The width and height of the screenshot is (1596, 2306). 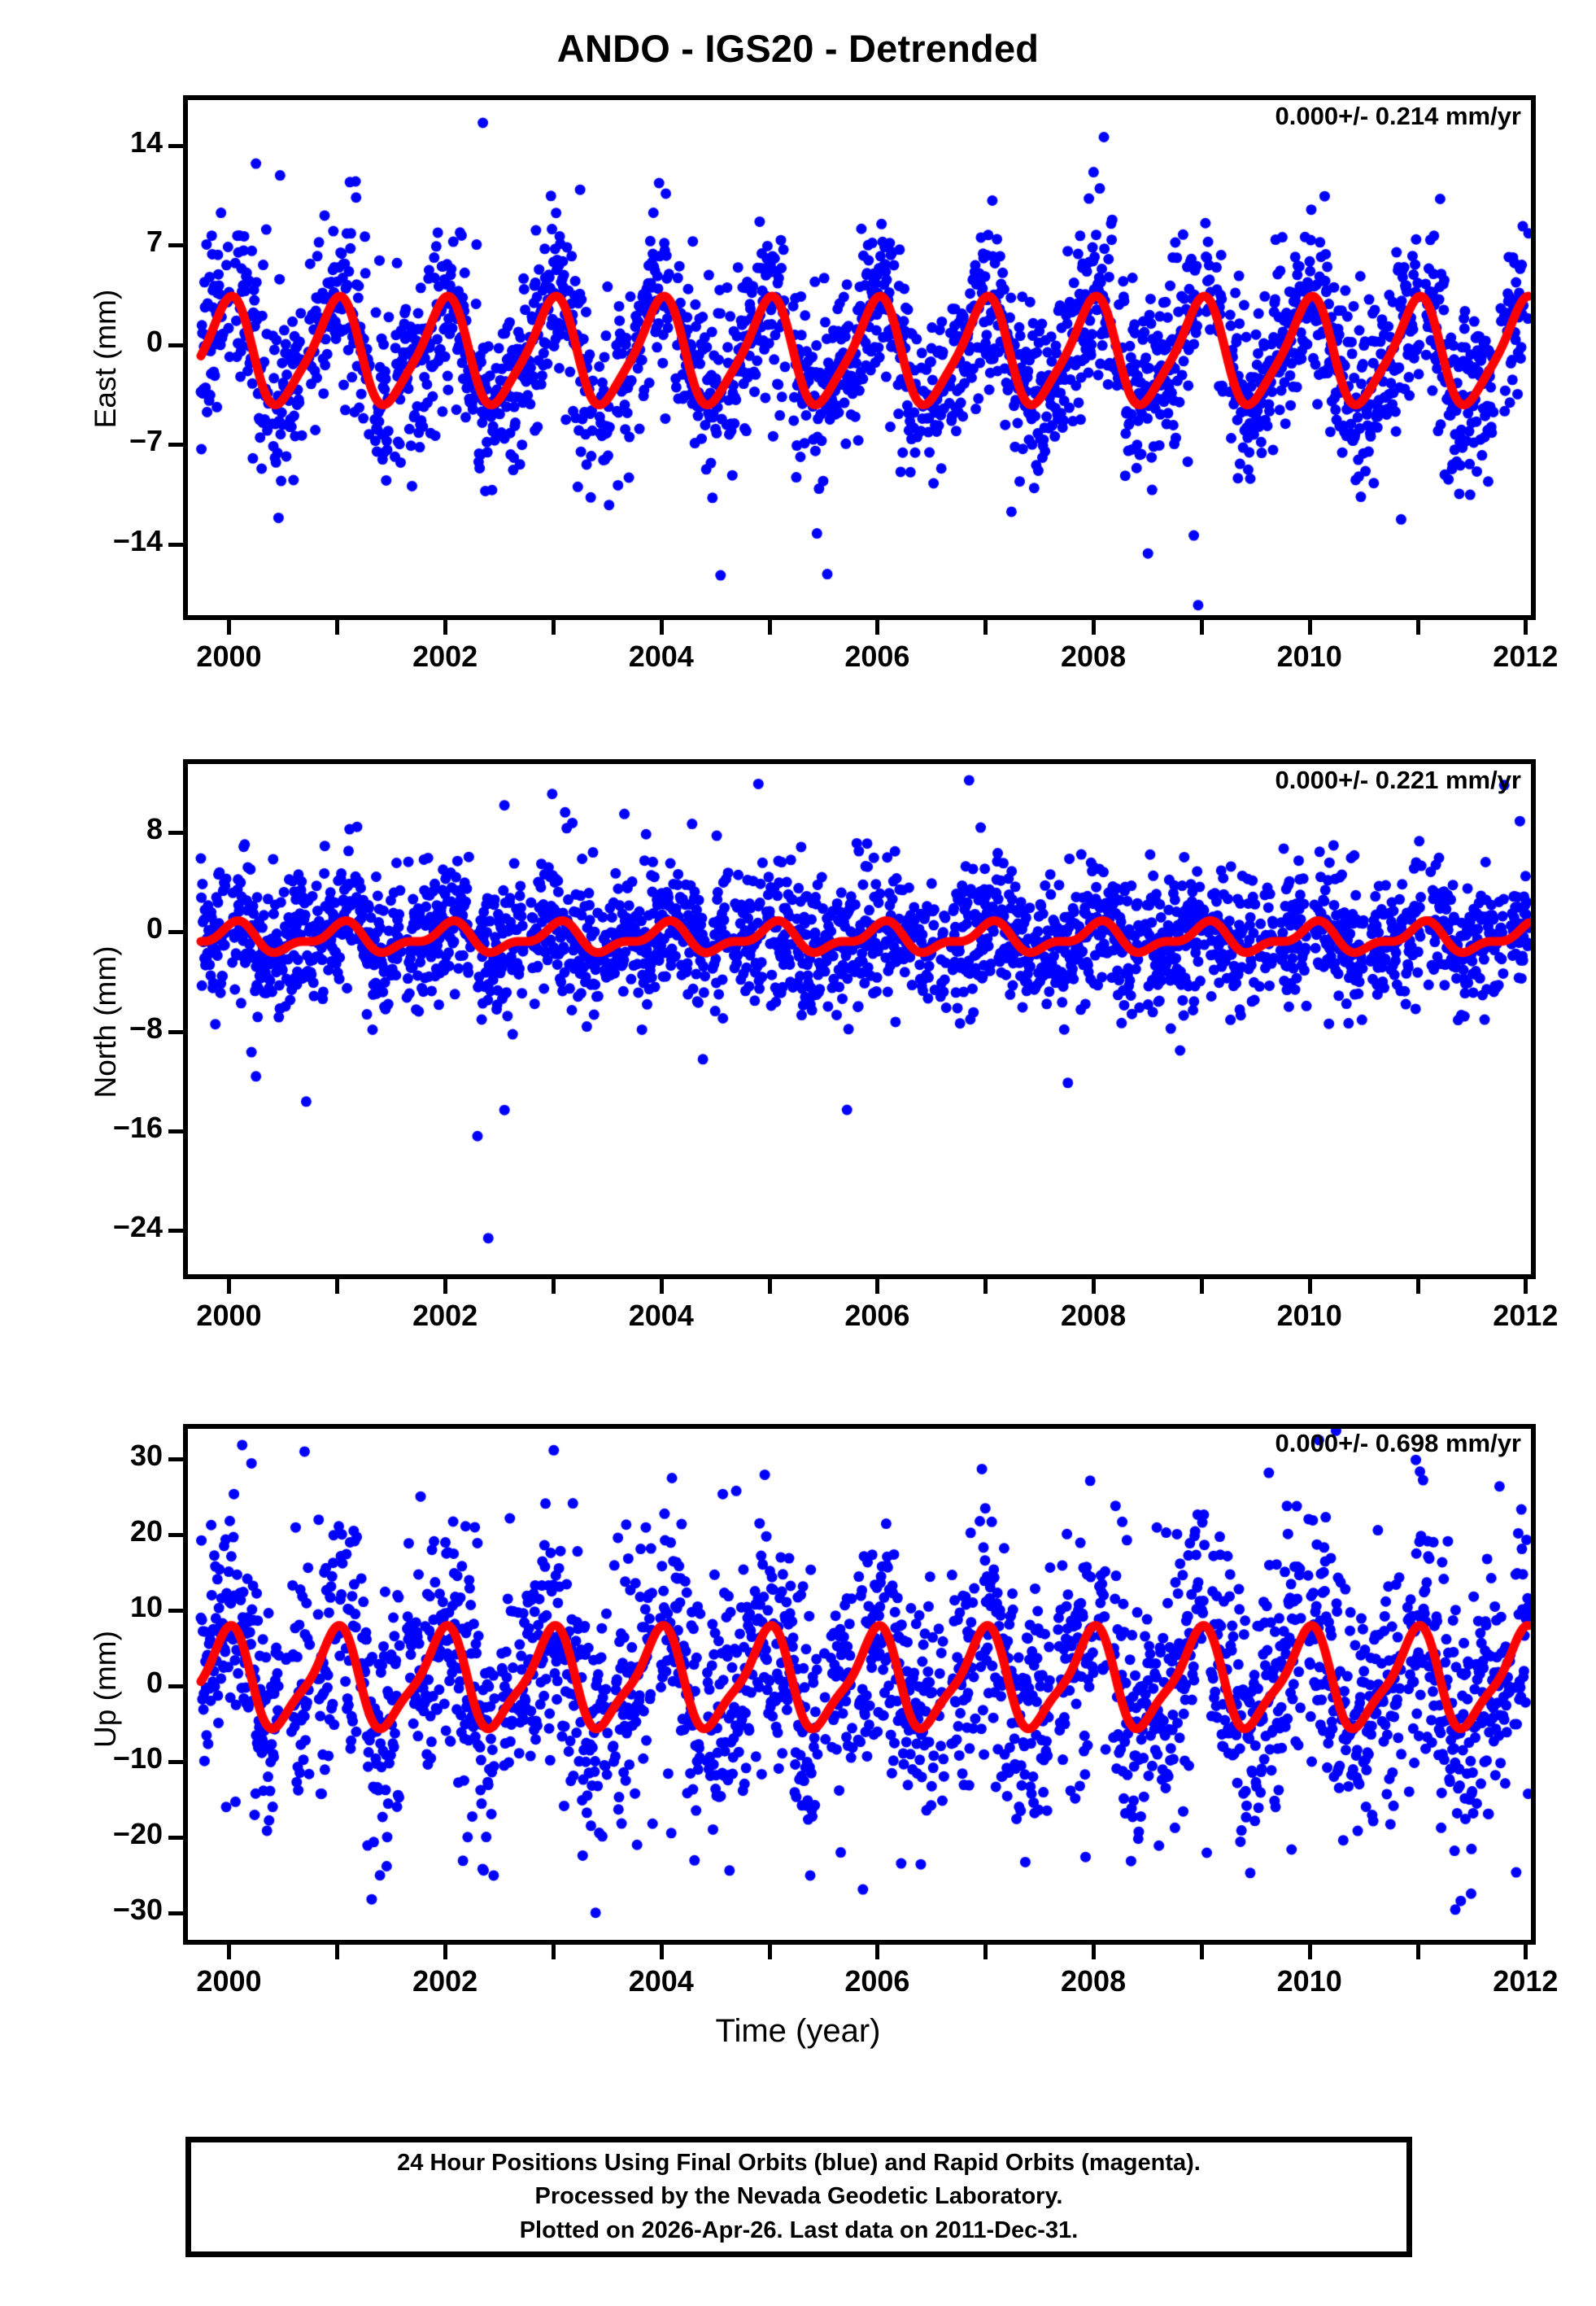 What do you see at coordinates (154, 242) in the screenshot?
I see `y-tick-label: 7` at bounding box center [154, 242].